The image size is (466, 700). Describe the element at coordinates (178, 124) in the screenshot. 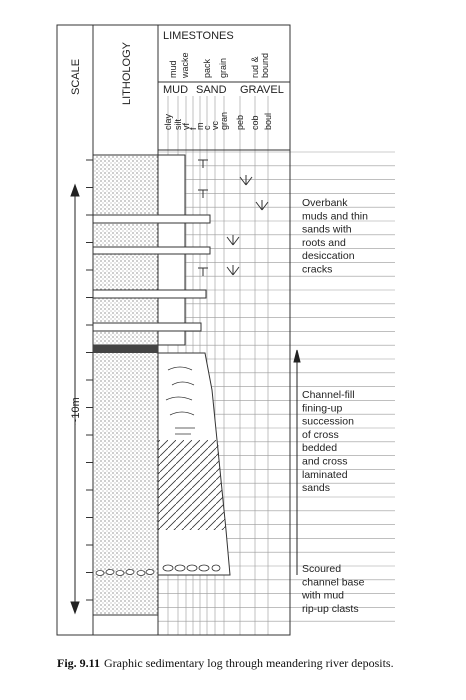

I see `grain-size-label: silt` at that location.